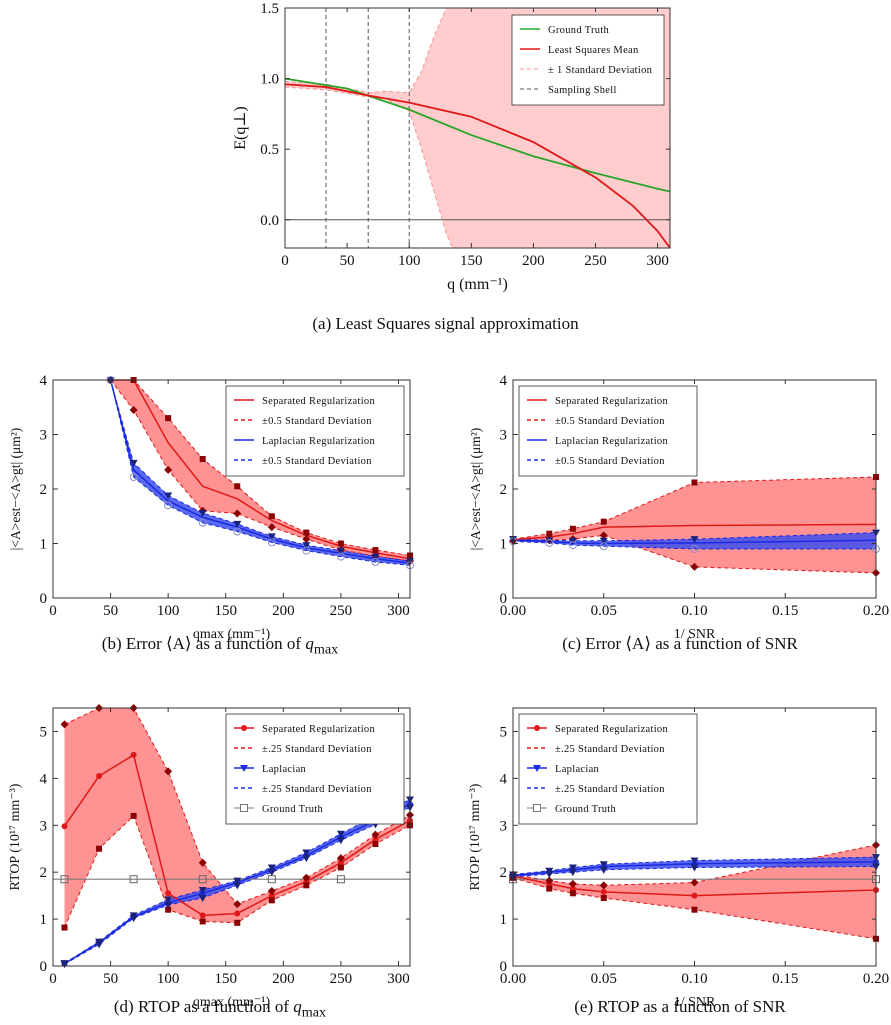  I want to click on separated-upper-line, so click(694, 508).